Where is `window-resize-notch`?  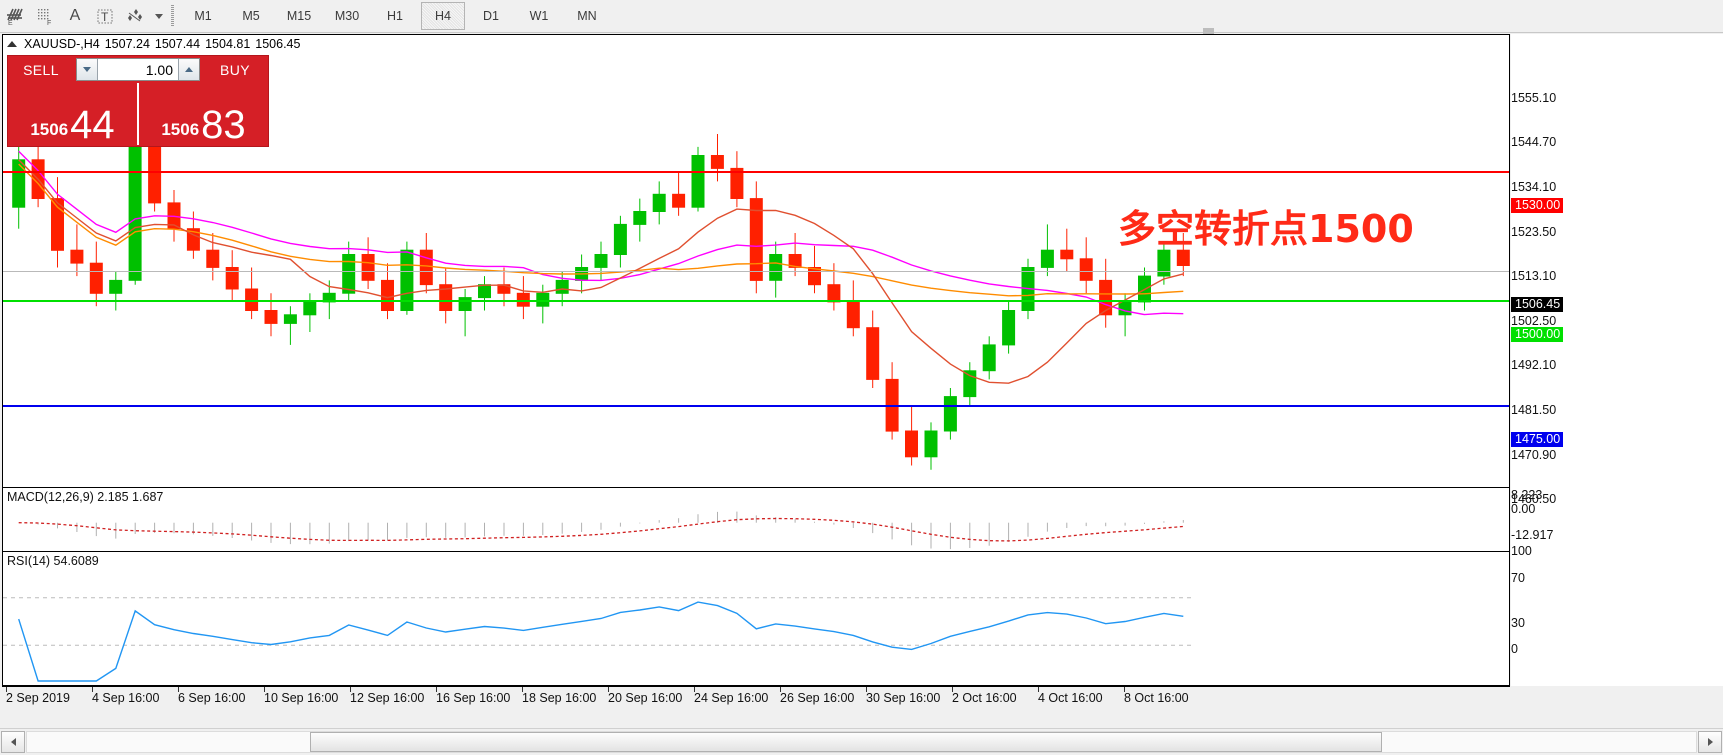 window-resize-notch is located at coordinates (1208, 31).